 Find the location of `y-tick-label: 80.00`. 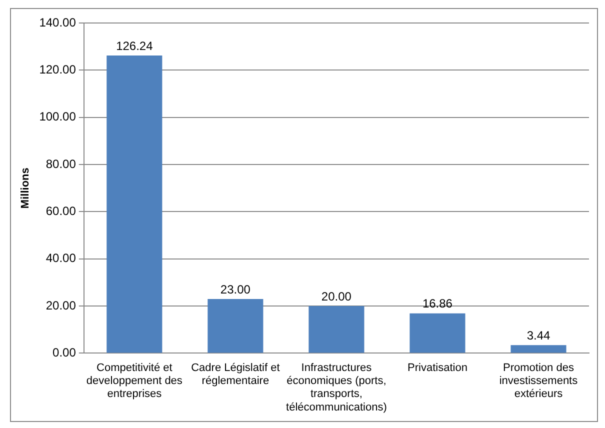

y-tick-label: 80.00 is located at coordinates (61, 163).